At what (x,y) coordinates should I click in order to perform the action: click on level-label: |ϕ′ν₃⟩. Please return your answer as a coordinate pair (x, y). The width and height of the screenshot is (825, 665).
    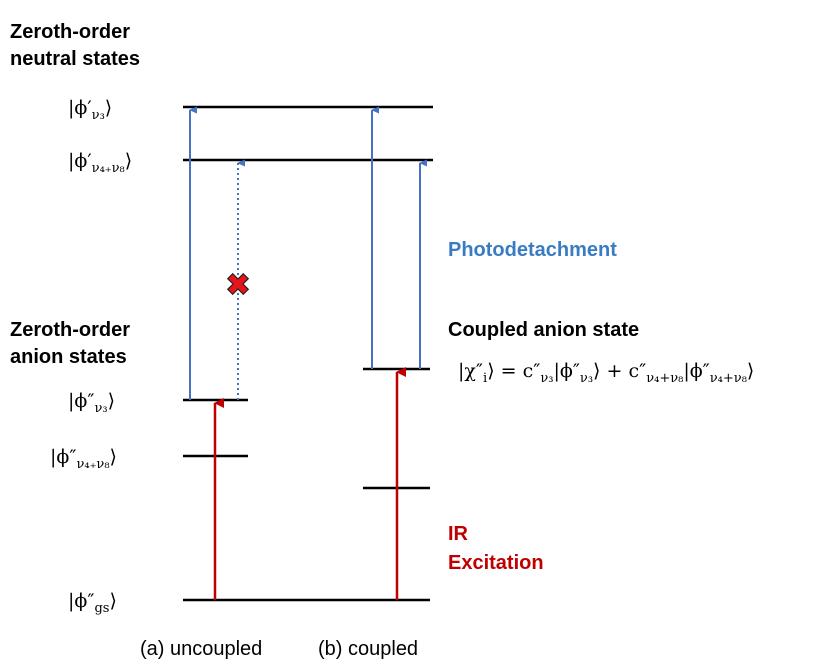
    Looking at the image, I should click on (90, 110).